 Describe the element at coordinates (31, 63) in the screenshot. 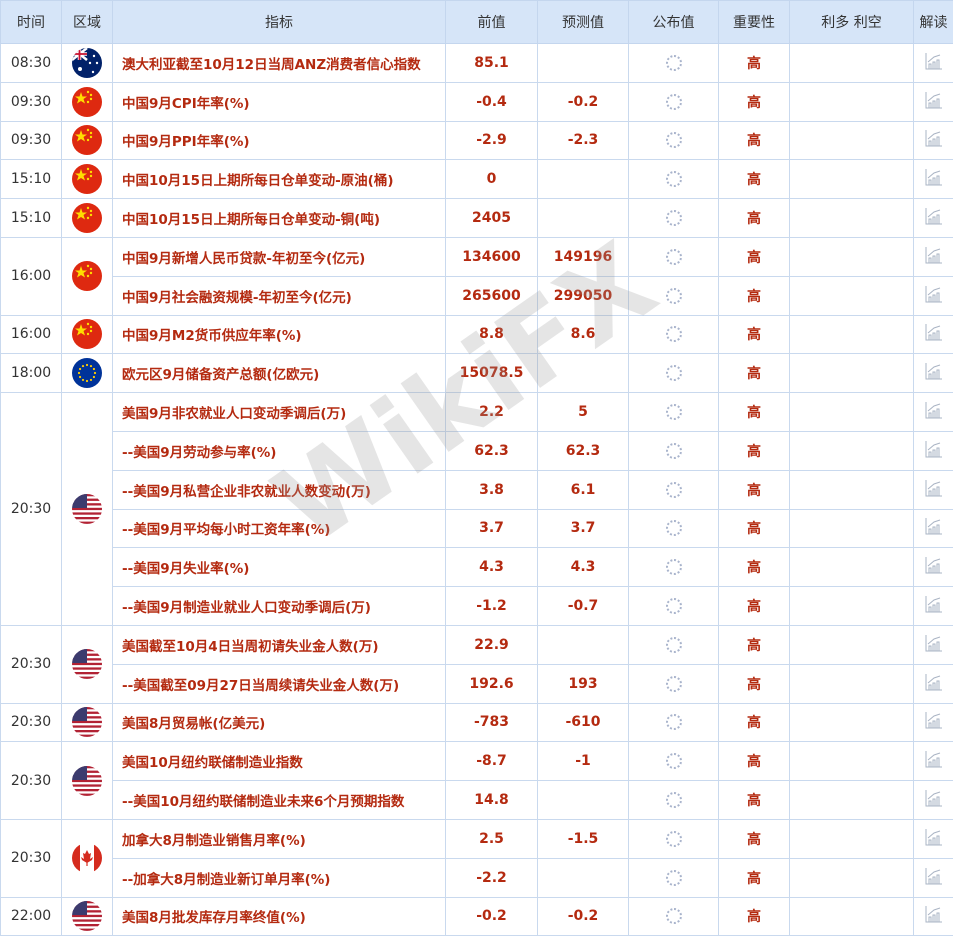

I see `event-time: 08:30` at that location.